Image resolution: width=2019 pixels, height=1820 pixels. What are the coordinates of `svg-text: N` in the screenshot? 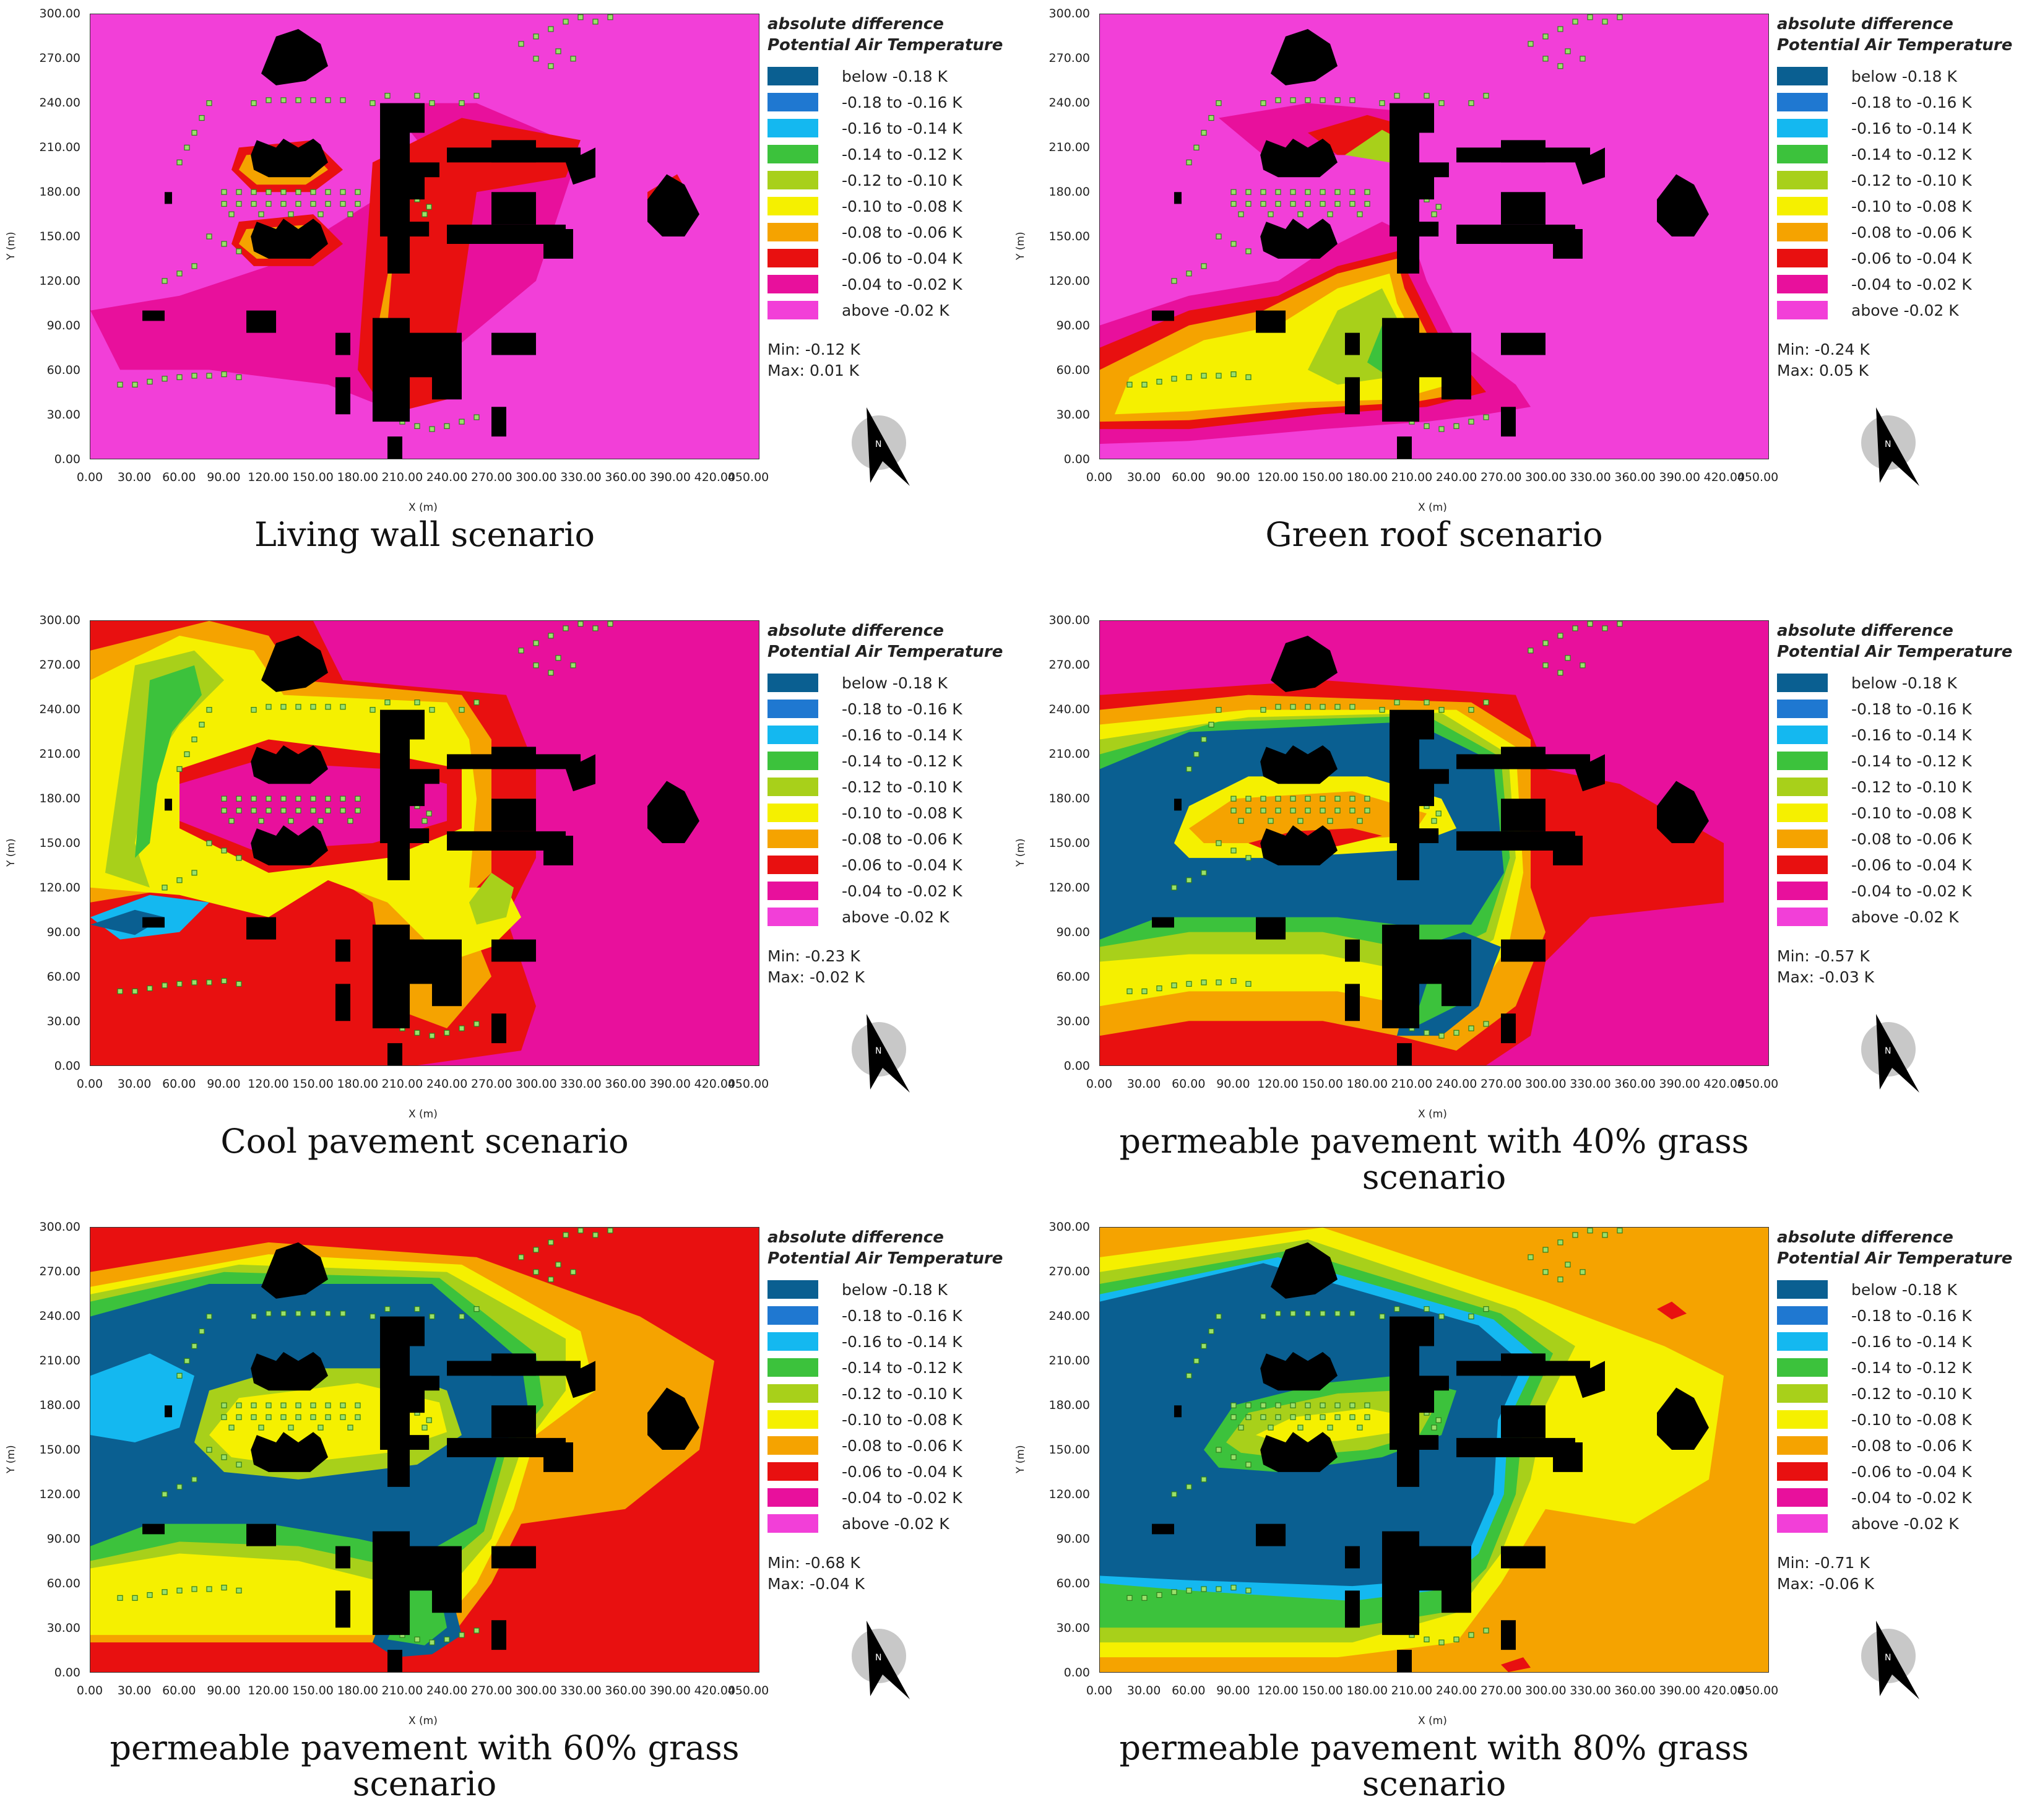 It's located at (1888, 444).